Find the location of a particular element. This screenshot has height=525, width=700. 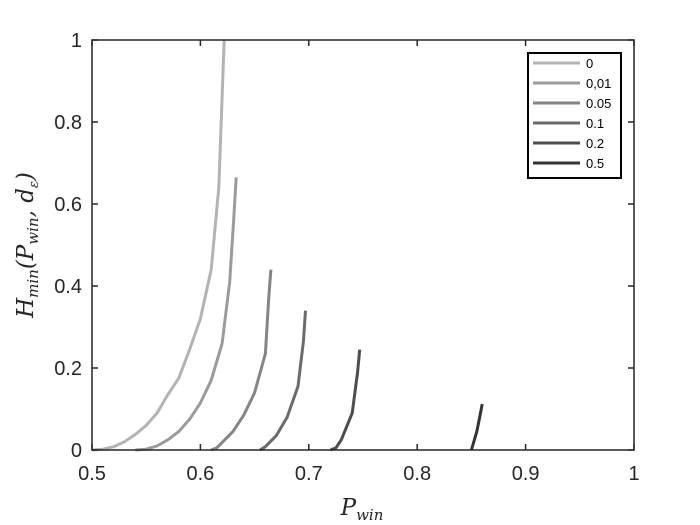

x-tick-label: 1 is located at coordinates (633, 474).